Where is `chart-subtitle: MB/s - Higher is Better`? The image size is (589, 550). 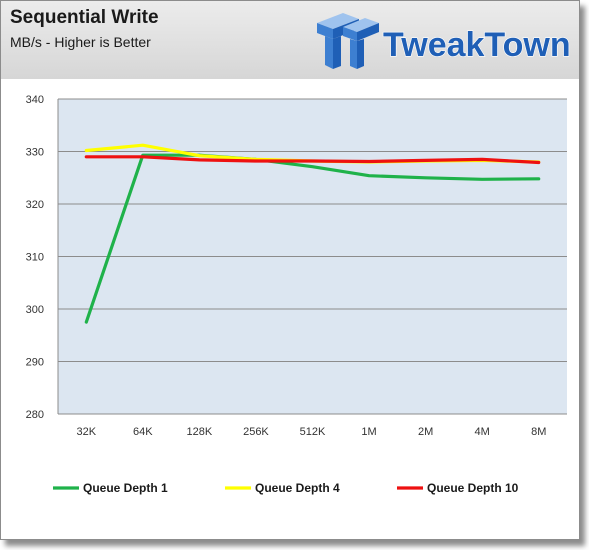 chart-subtitle: MB/s - Higher is Better is located at coordinates (80, 42).